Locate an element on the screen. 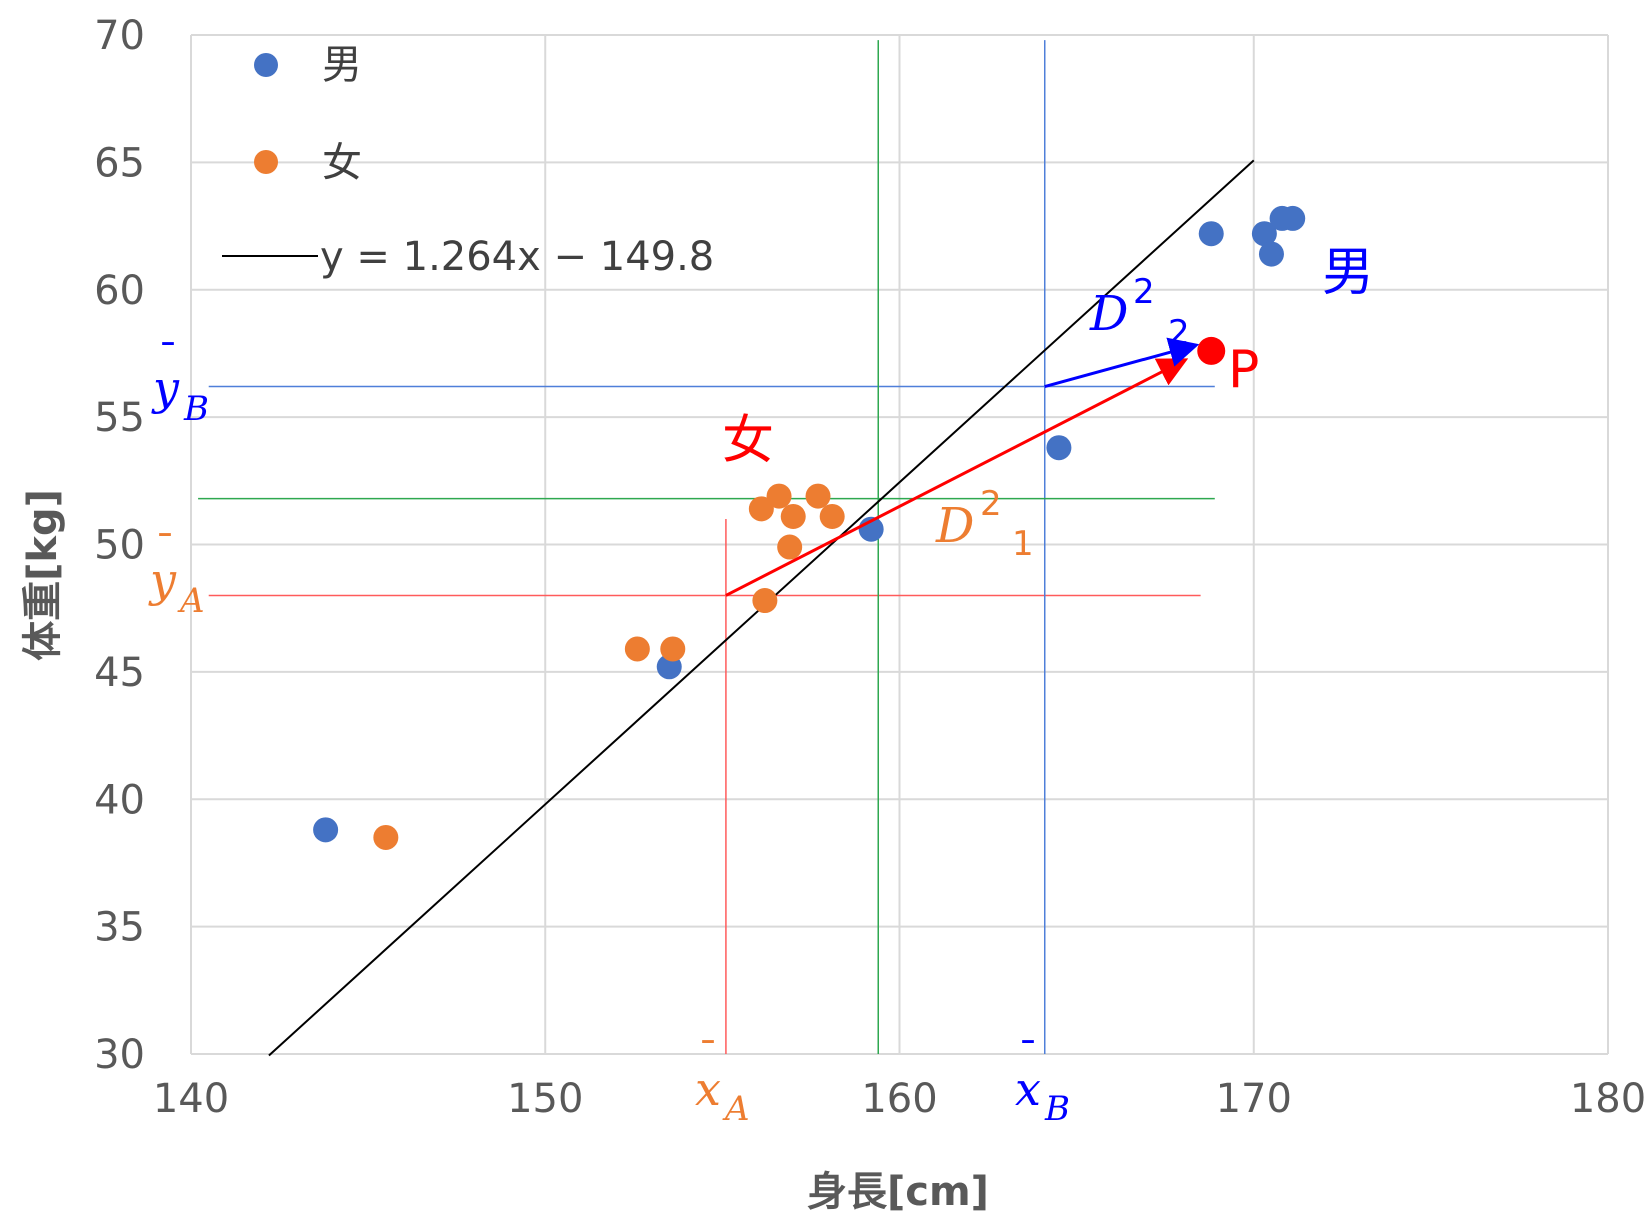 The image size is (1650, 1215). y-tick-label-4: 50 is located at coordinates (119, 546).